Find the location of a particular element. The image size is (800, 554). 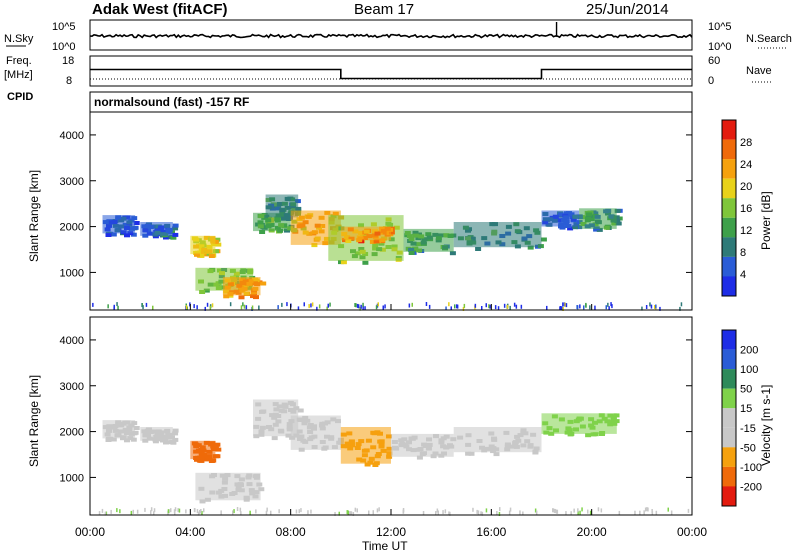

velocity-colorbar-frame is located at coordinates (729, 418).